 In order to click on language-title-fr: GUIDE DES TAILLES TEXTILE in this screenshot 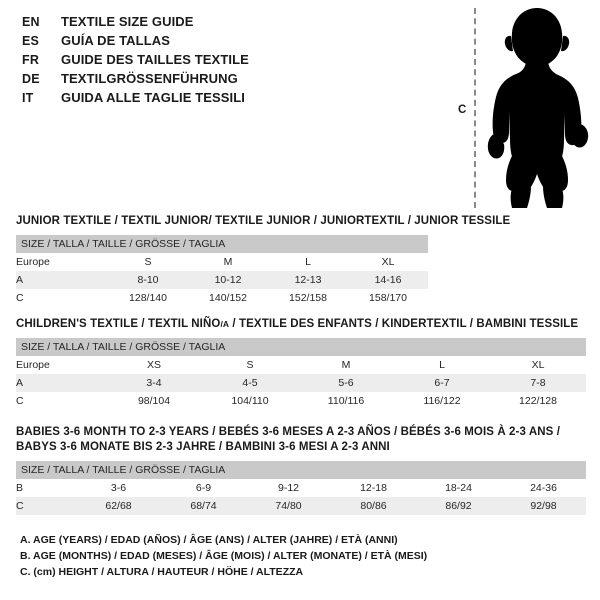, I will do `click(155, 59)`.